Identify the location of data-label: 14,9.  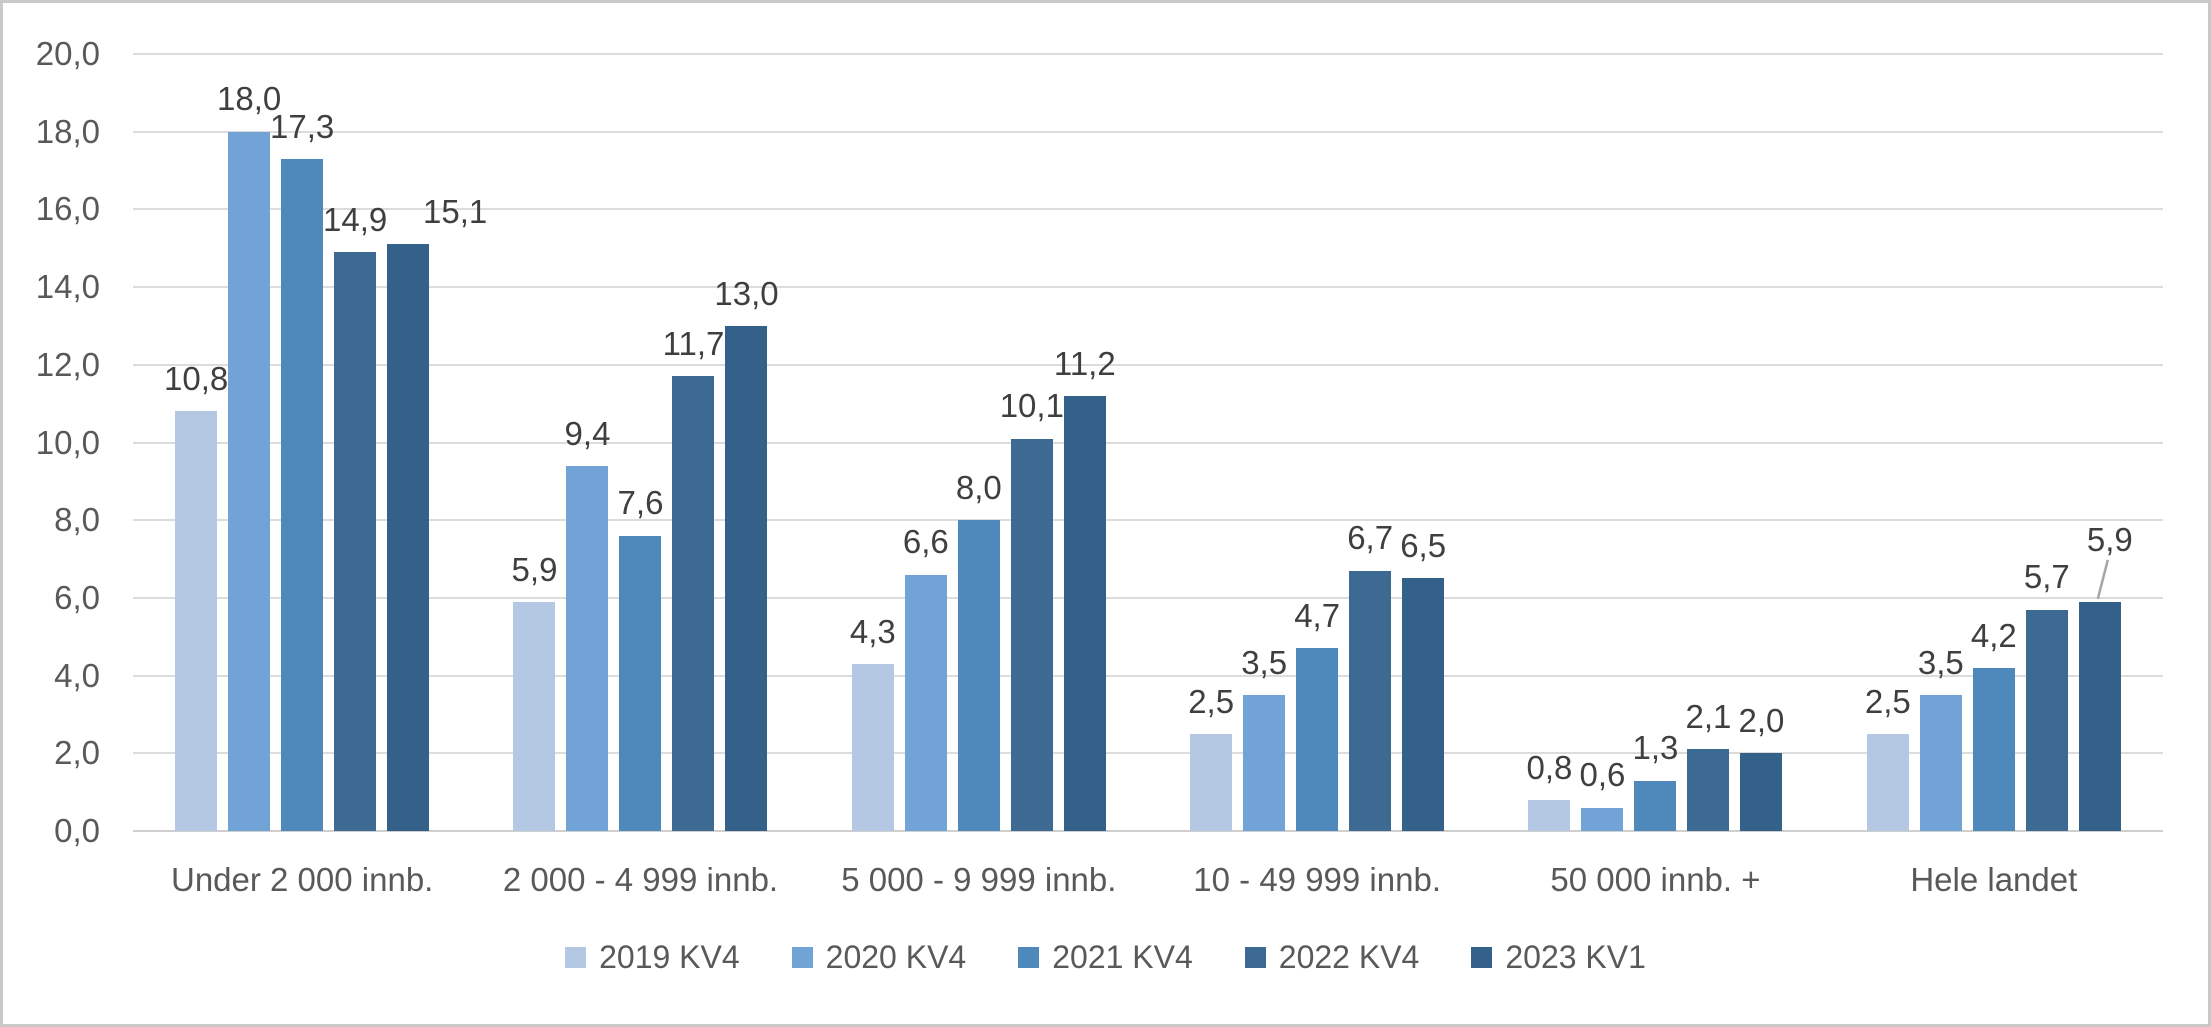
(355, 219).